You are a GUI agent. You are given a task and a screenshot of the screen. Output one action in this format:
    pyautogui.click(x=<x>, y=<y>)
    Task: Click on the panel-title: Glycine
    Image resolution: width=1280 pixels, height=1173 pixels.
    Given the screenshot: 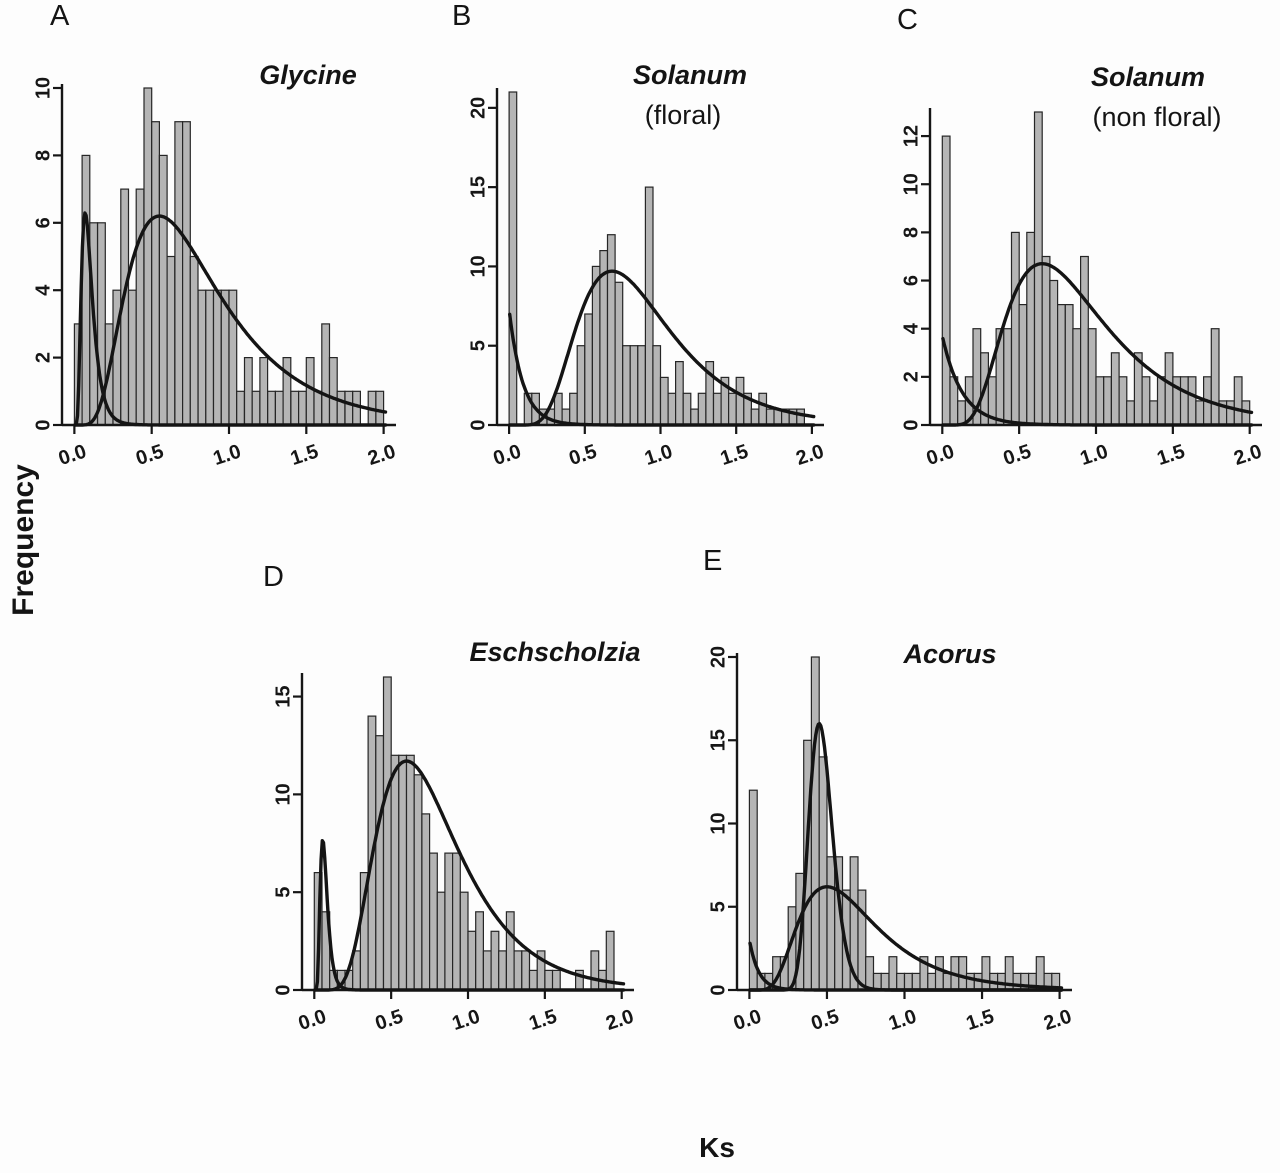 What is the action you would take?
    pyautogui.click(x=308, y=75)
    